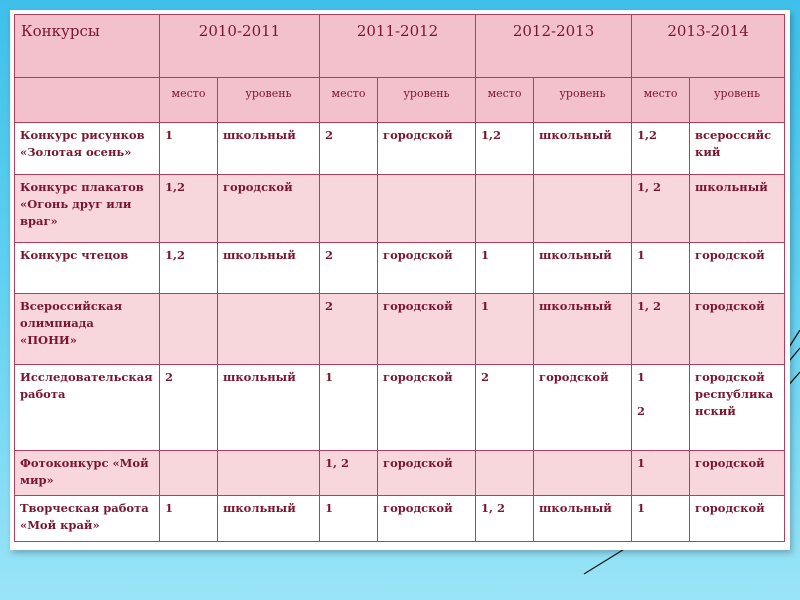 Image resolution: width=800 pixels, height=600 pixels. I want to click on header-year: 2011-2012, so click(398, 46).